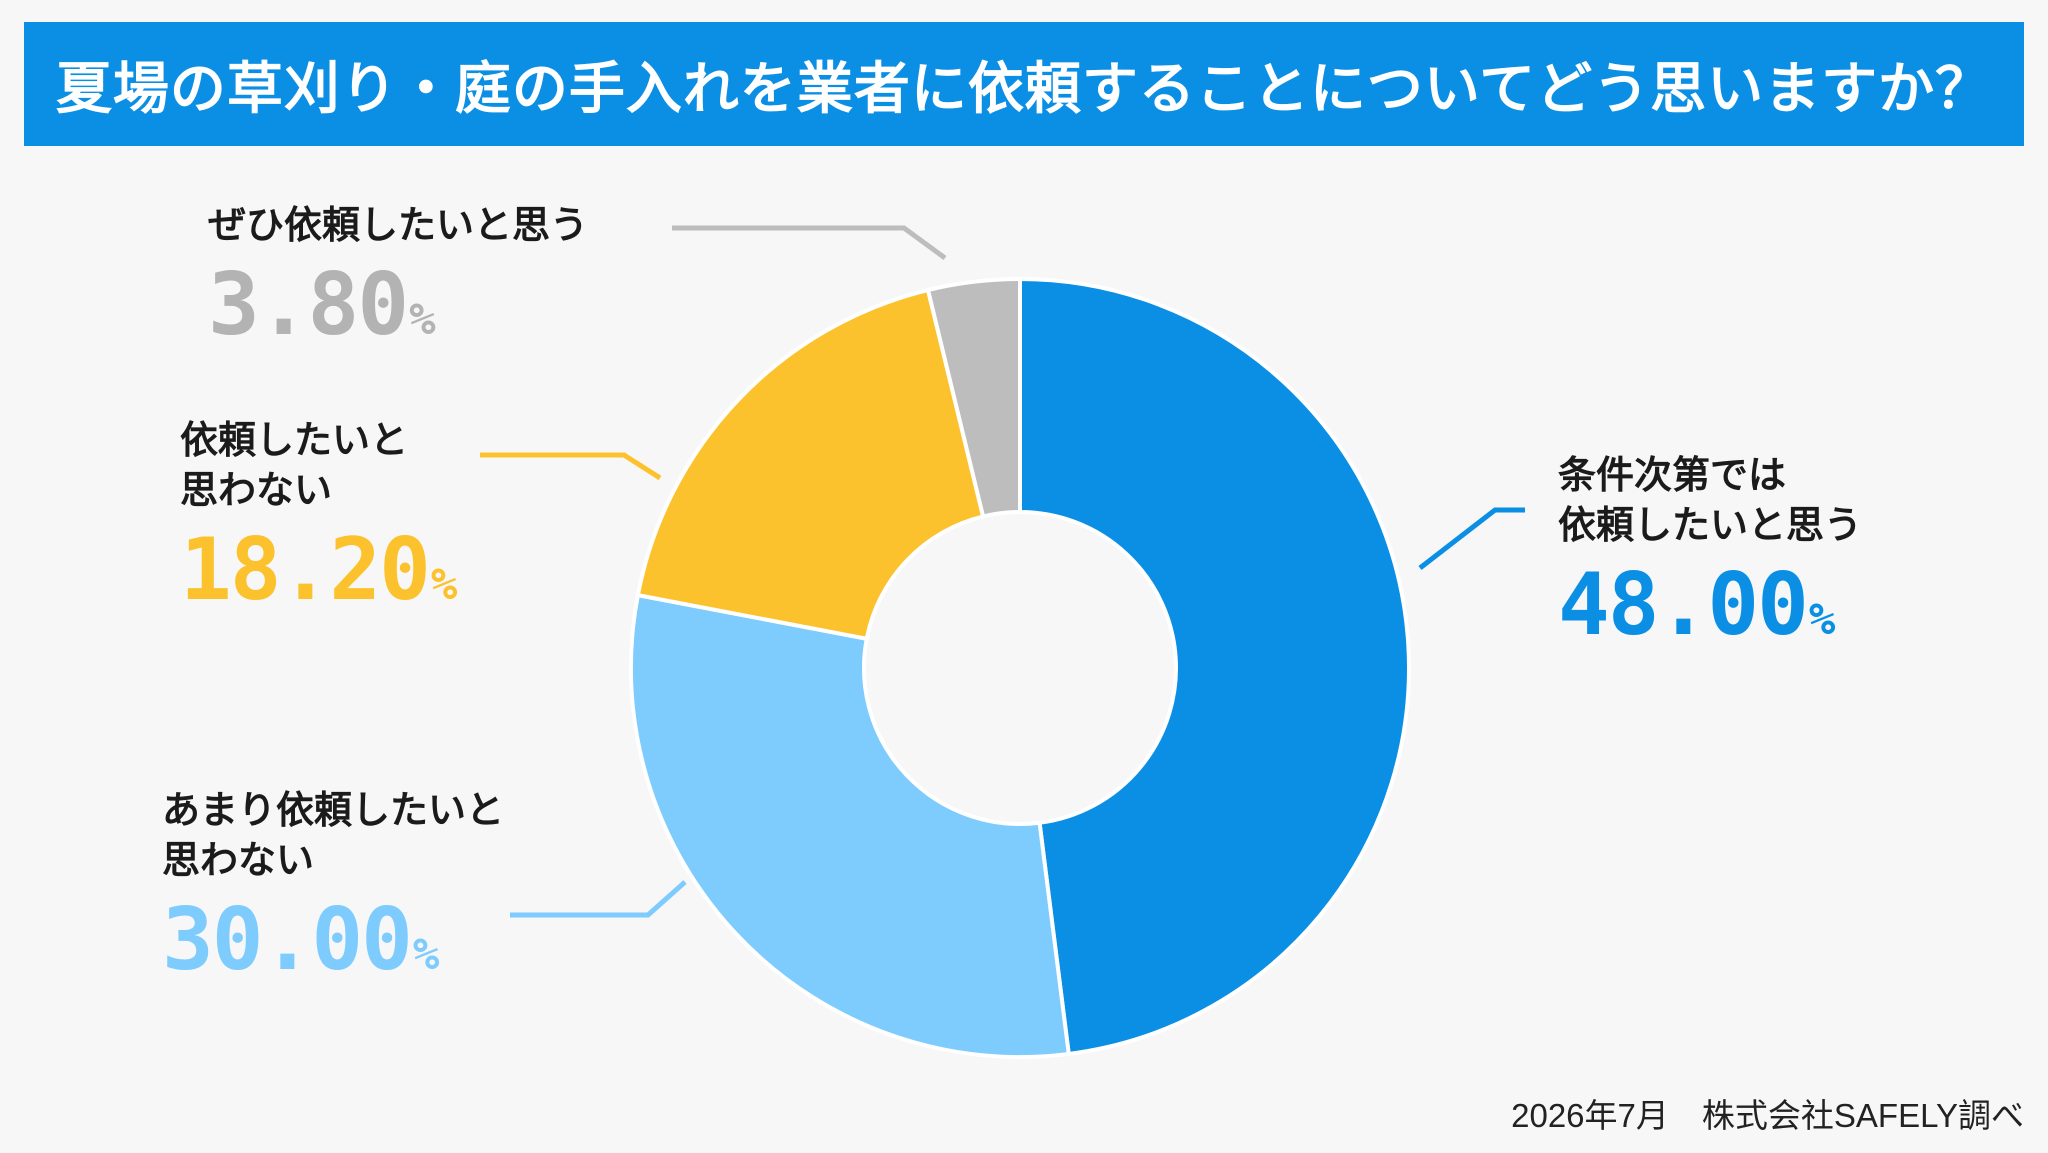  I want to click on slice-label-line: 依頼したいと思う, so click(1710, 525).